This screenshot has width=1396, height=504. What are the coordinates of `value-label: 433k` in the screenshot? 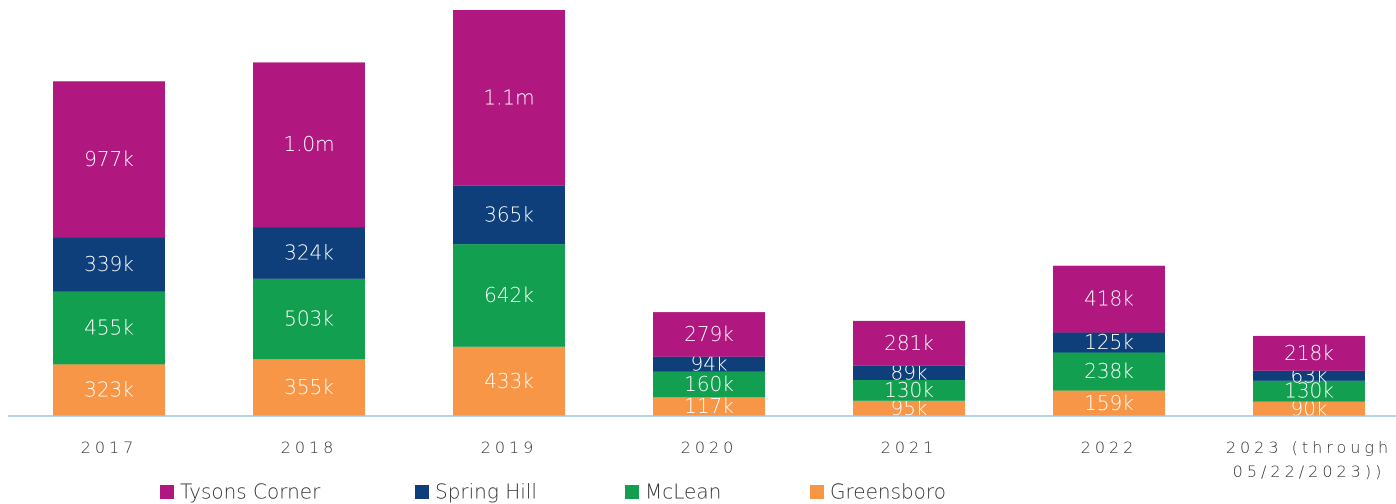 It's located at (509, 381).